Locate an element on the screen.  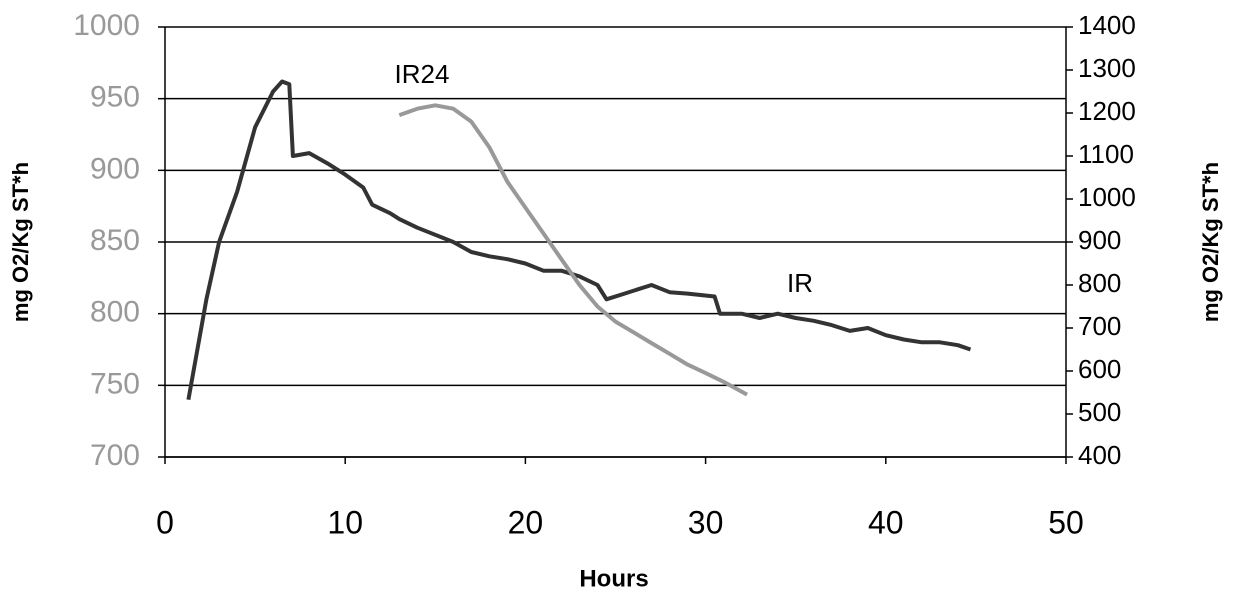
y-axis-title: mg O2/Kg ST*h is located at coordinates (20, 242).